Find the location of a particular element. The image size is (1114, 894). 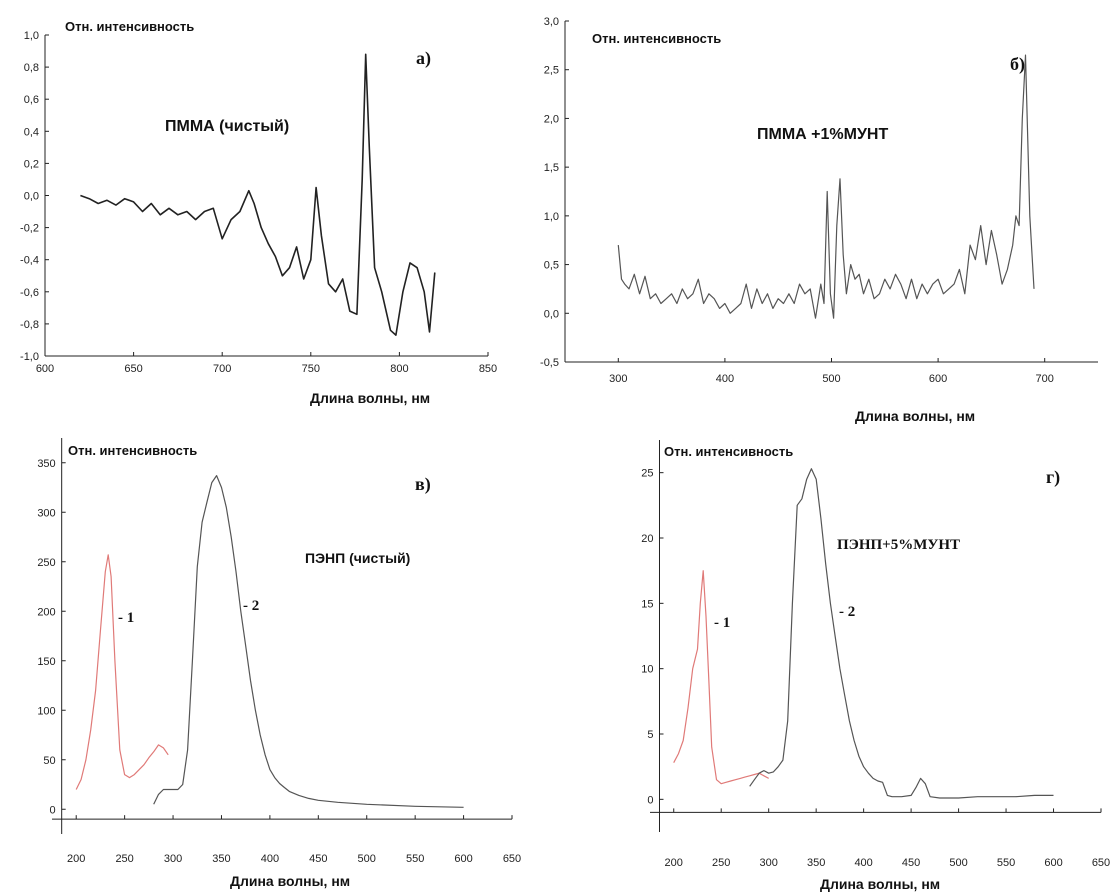

x-tick-label: 750 is located at coordinates (311, 369).